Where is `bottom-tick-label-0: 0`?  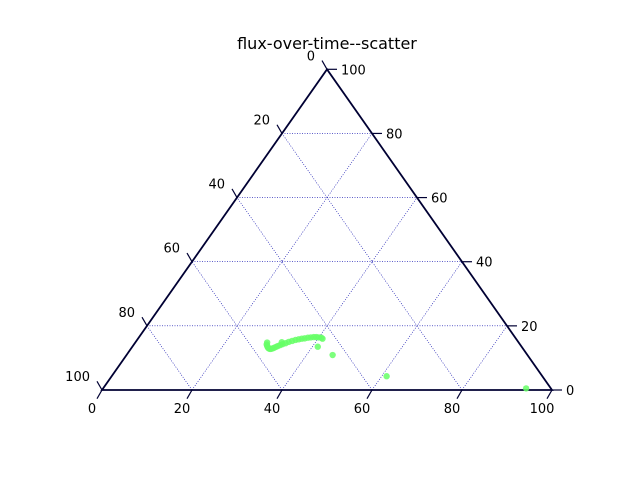 bottom-tick-label-0: 0 is located at coordinates (92, 409).